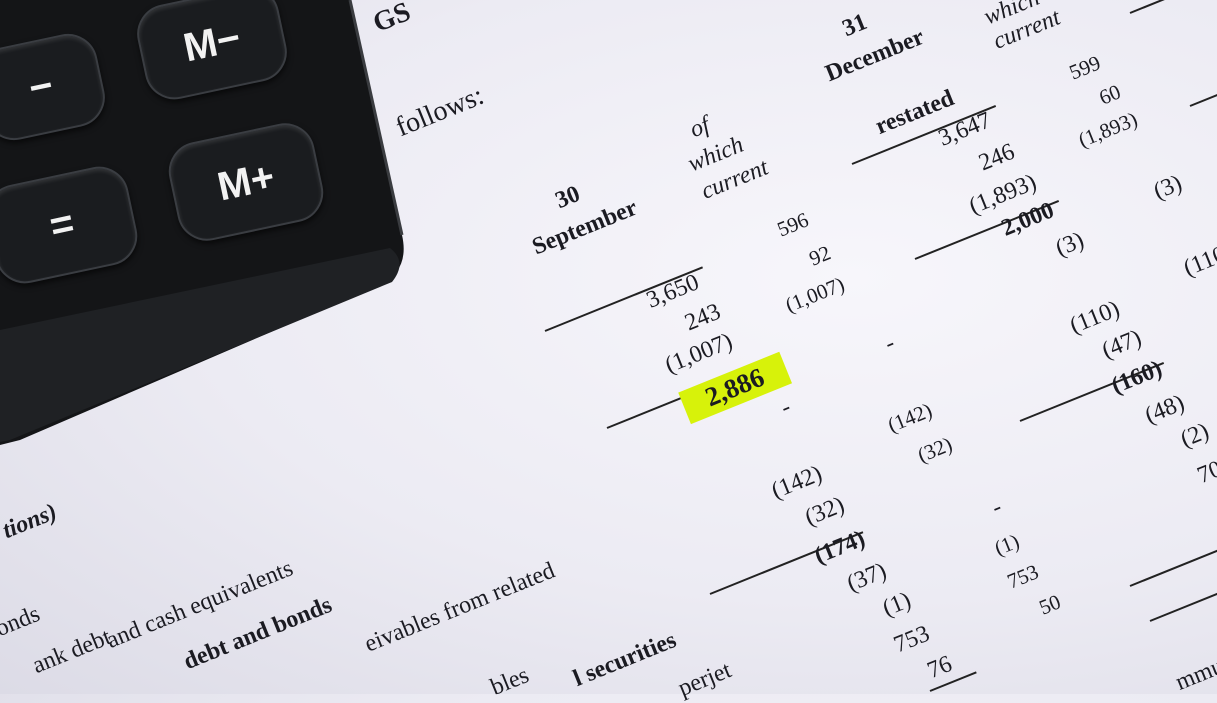 The width and height of the screenshot is (1217, 703). What do you see at coordinates (705, 679) in the screenshot?
I see `row-label: perjet` at bounding box center [705, 679].